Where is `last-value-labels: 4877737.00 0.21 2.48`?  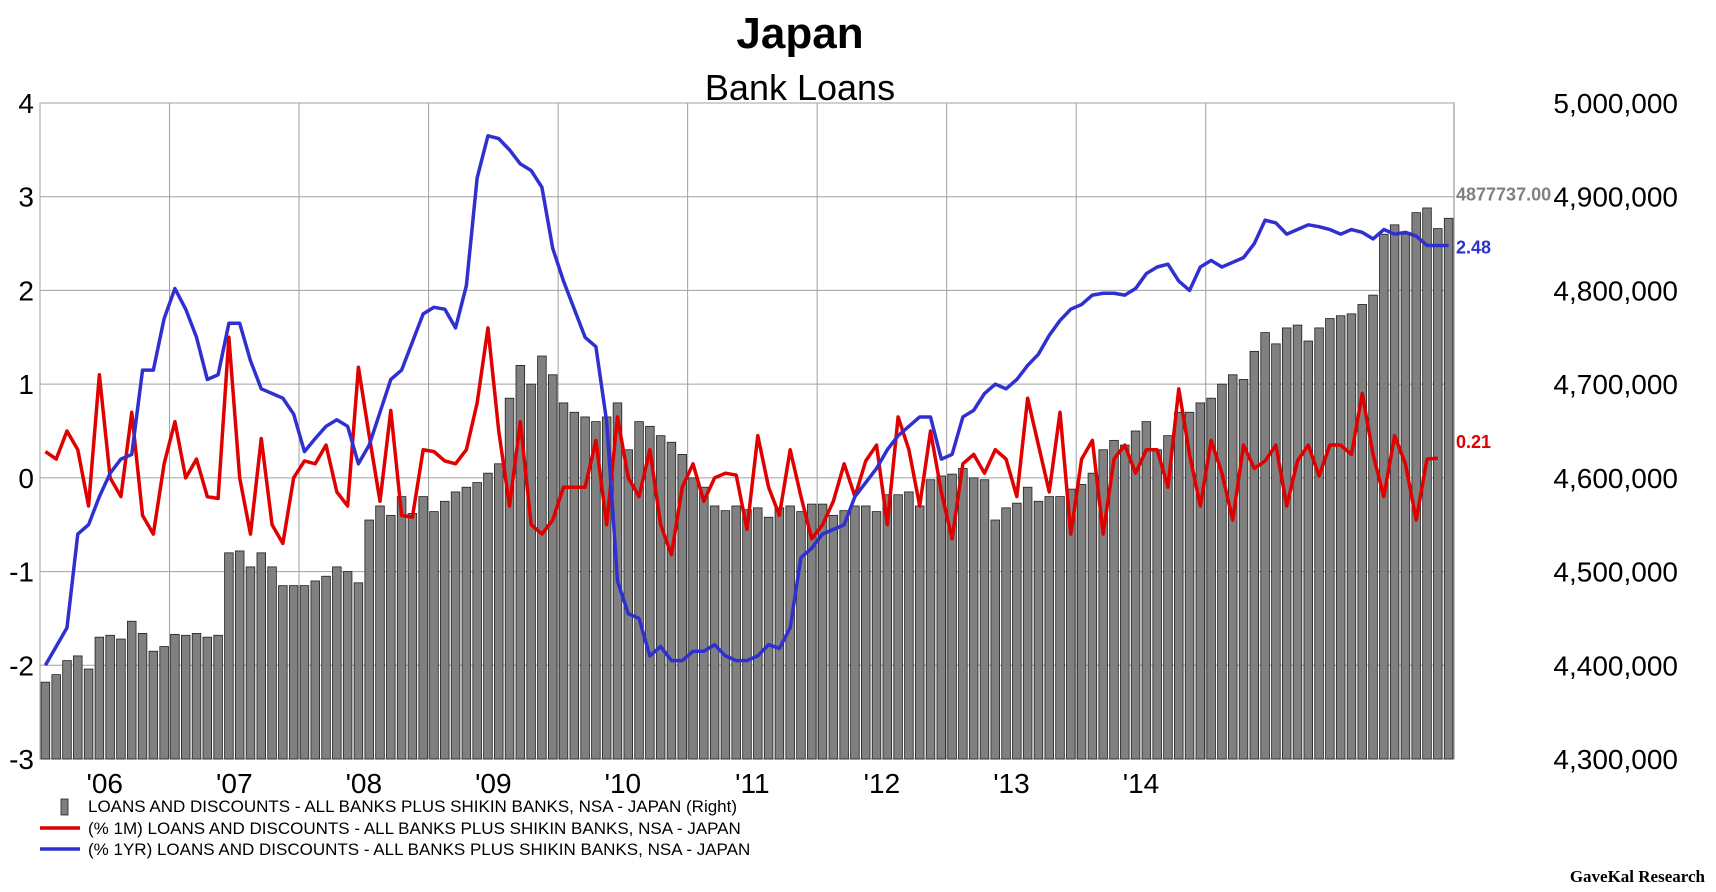 last-value-labels: 4877737.00 0.21 2.48 is located at coordinates (1503, 318).